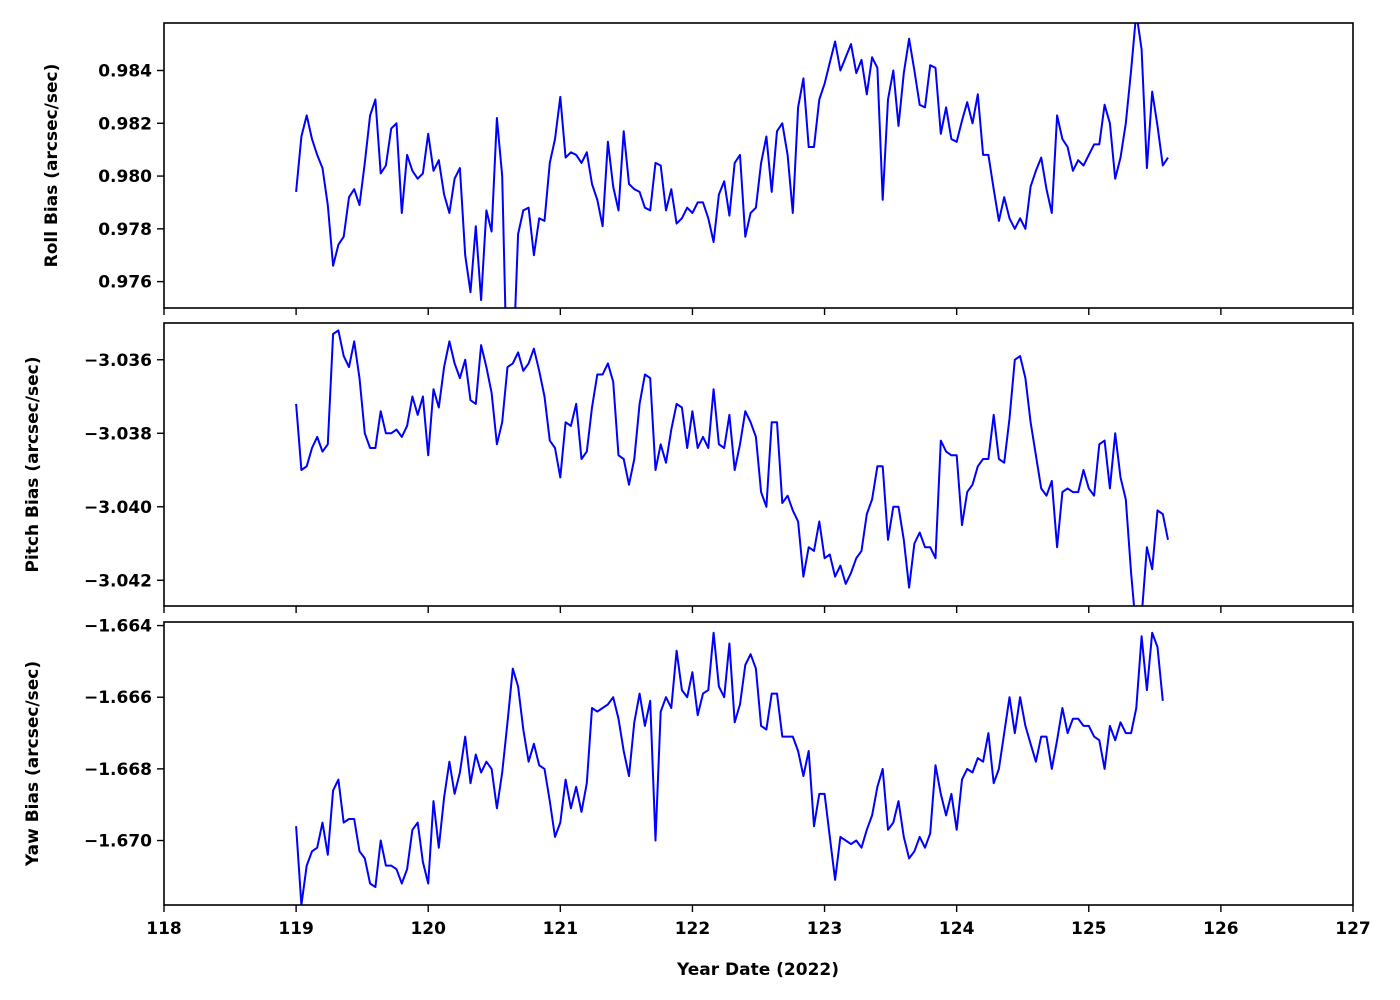 This screenshot has height=1000, width=1400. I want to click on y-tick-label: −3.042, so click(118, 581).